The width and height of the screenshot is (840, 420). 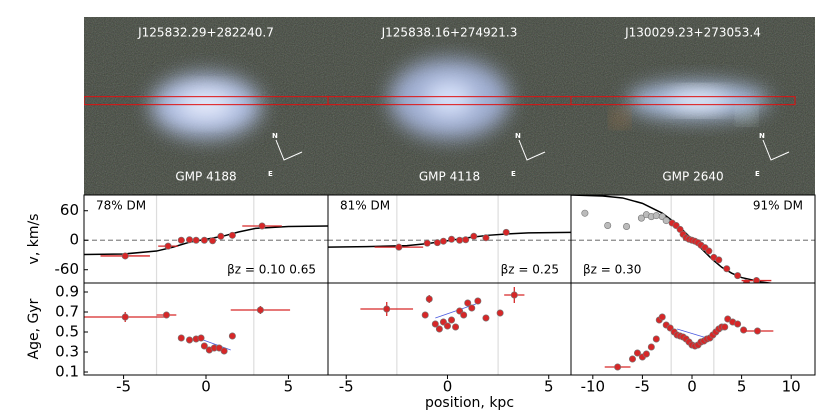 I want to click on dm-fraction: 91% DM, so click(x=778, y=206).